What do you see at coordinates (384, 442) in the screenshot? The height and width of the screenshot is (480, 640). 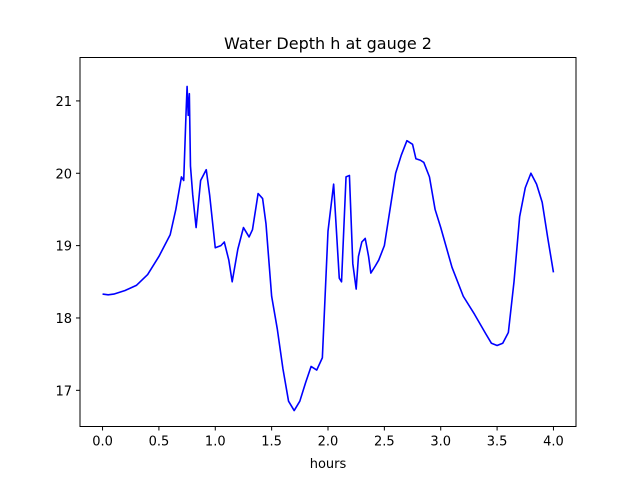 I see `x-tick-label: 2.5` at bounding box center [384, 442].